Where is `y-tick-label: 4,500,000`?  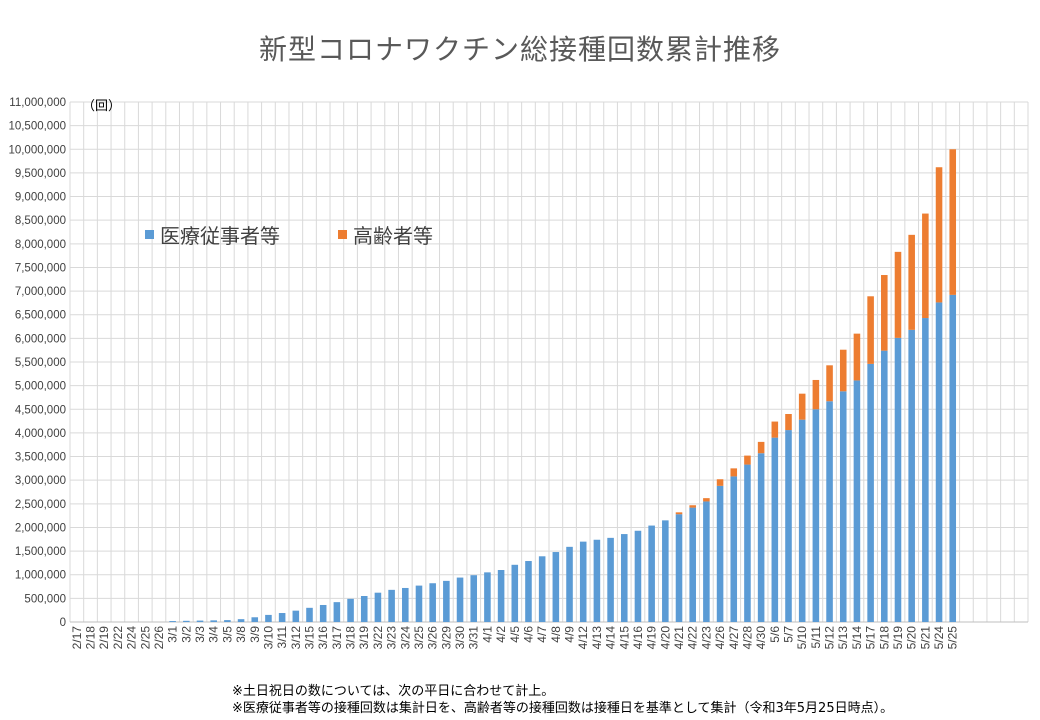
y-tick-label: 4,500,000 is located at coordinates (40, 410).